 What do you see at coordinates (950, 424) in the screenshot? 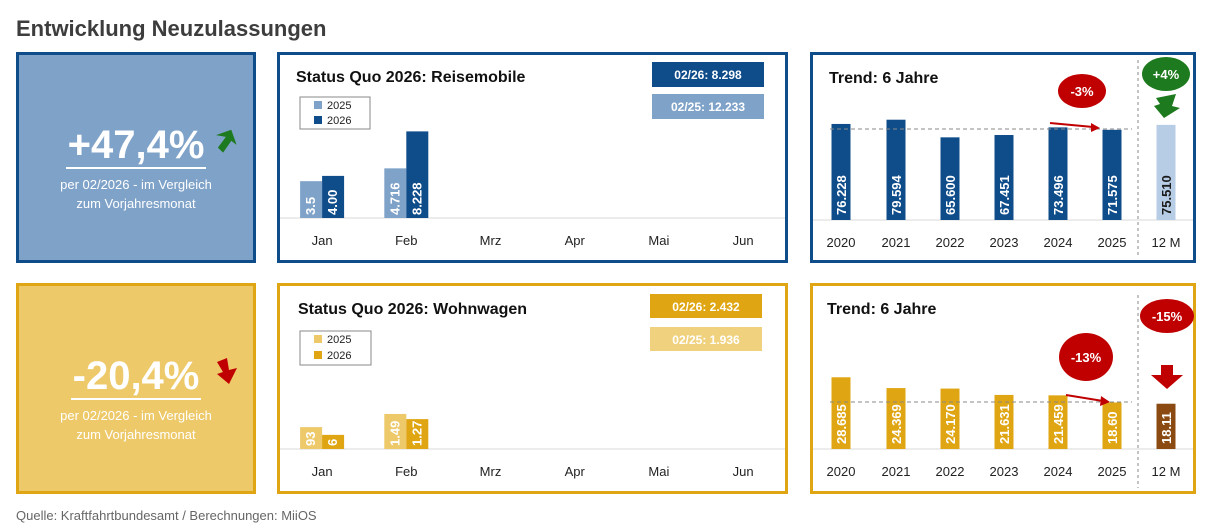
I see `data-label: 24.170` at bounding box center [950, 424].